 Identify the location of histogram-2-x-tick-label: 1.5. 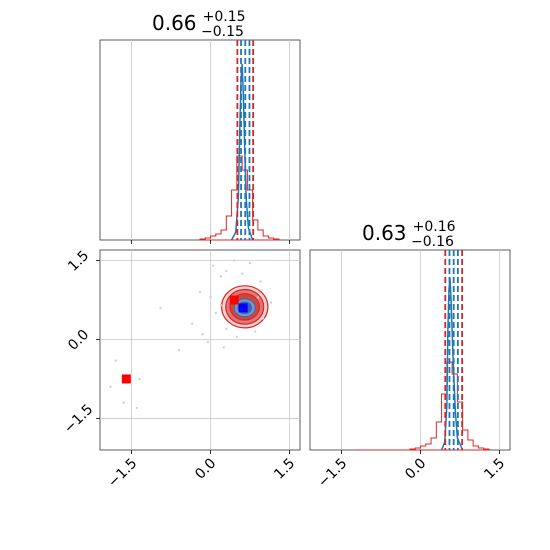
(494, 469).